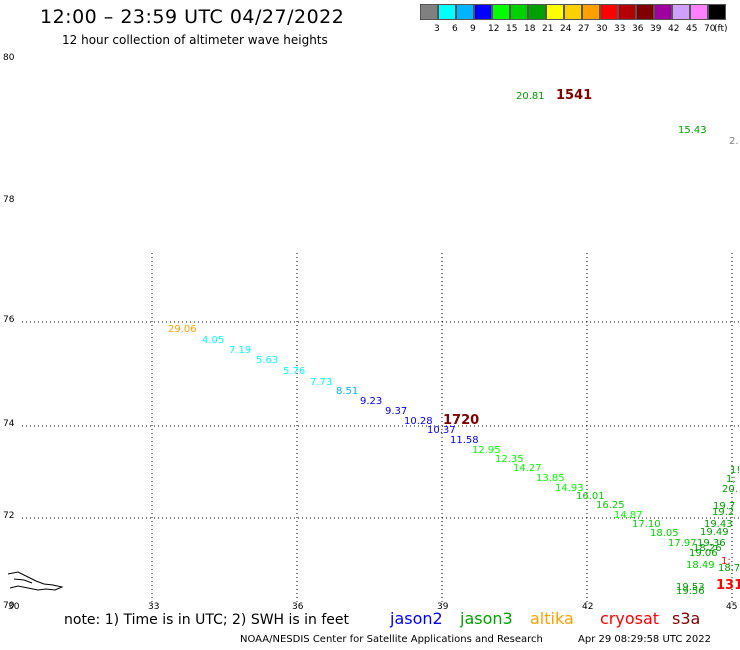 This screenshot has width=740, height=650. I want to click on wave-height-label: 7.73, so click(321, 382).